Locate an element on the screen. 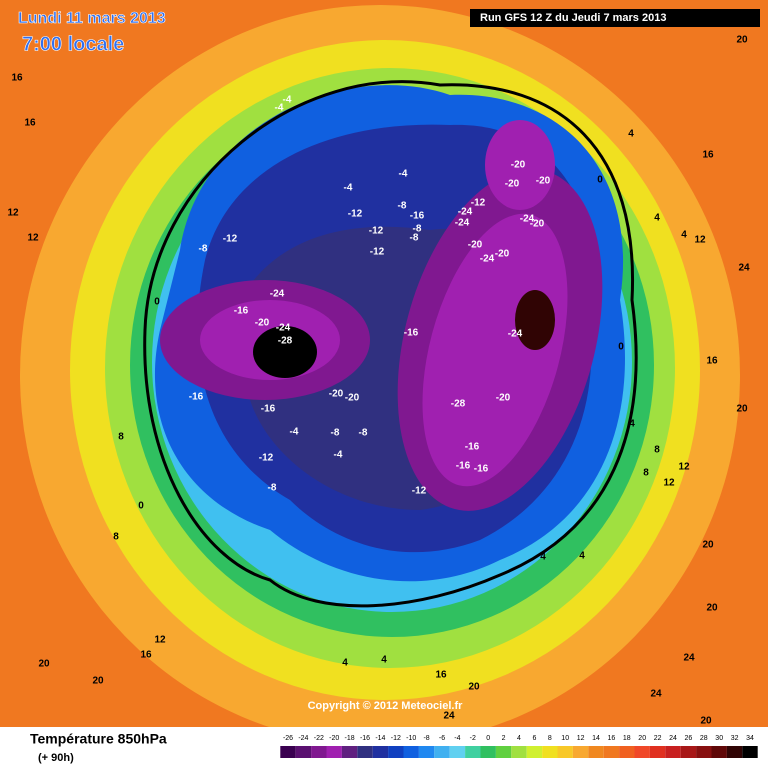 The height and width of the screenshot is (768, 768). colorbar-tick: 24 is located at coordinates (673, 738).